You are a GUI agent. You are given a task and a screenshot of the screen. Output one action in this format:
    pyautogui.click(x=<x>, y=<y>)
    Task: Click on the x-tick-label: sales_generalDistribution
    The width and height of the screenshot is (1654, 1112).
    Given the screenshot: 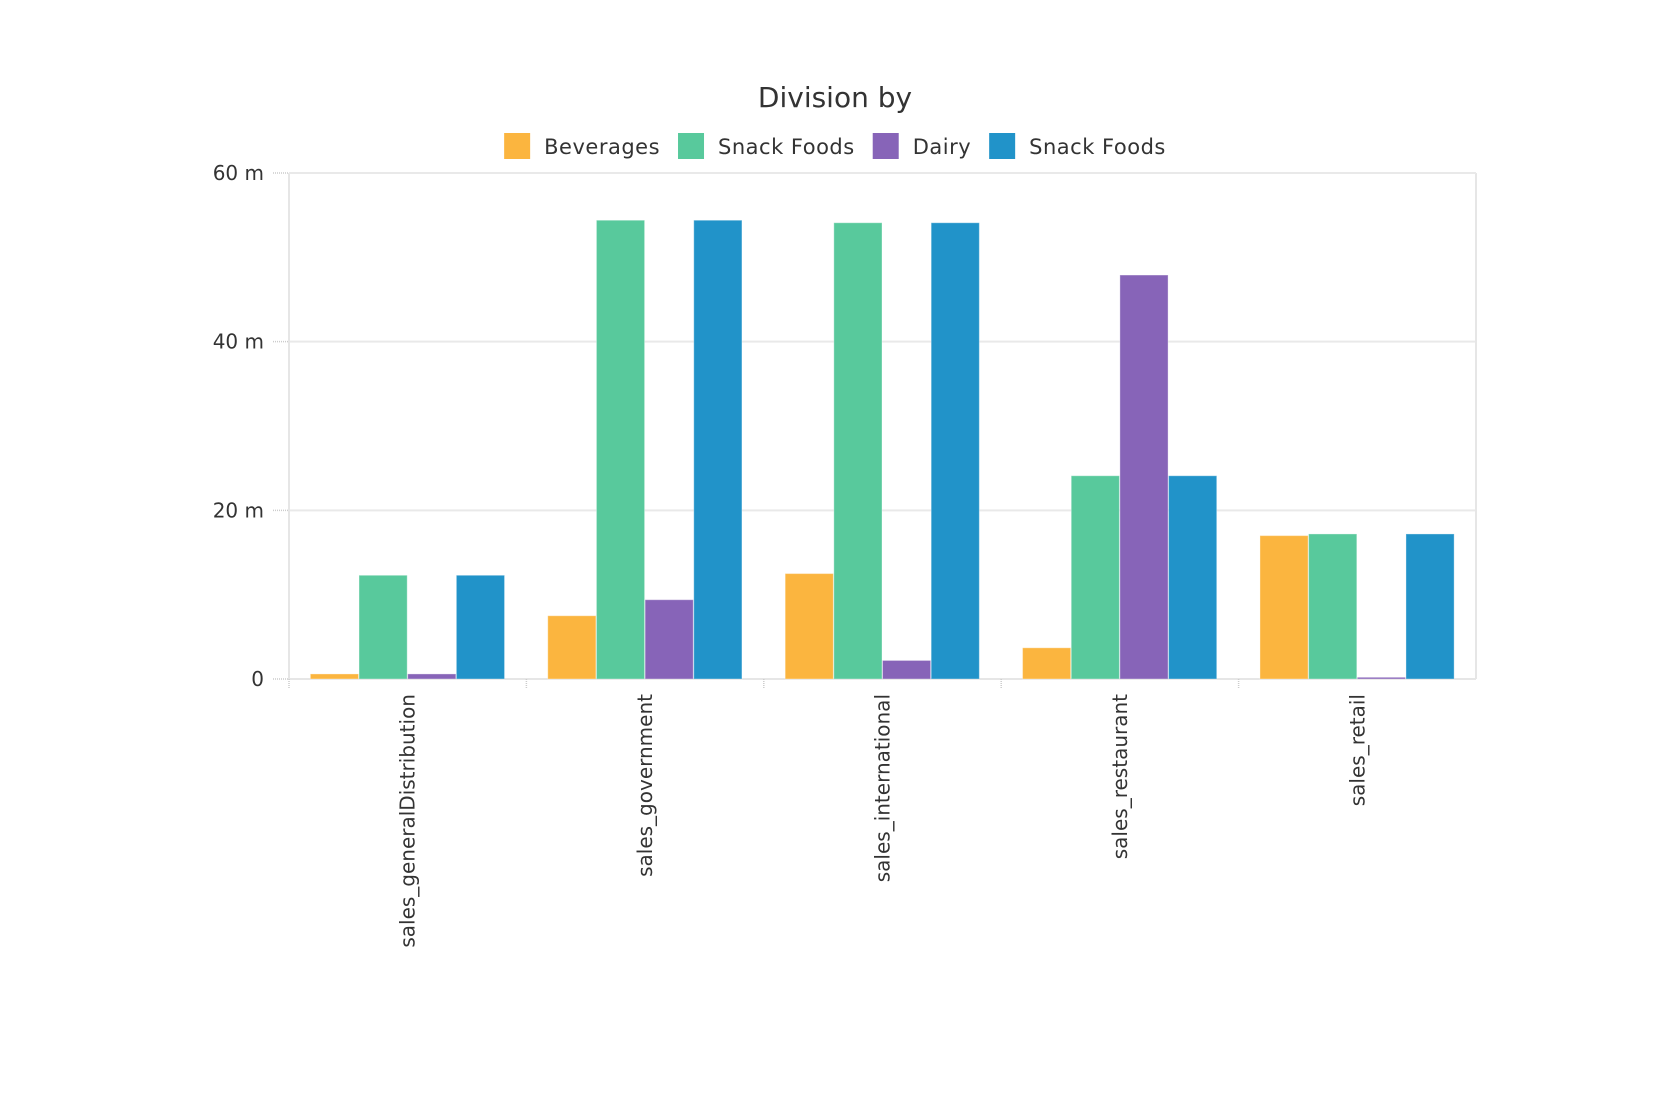 What is the action you would take?
    pyautogui.click(x=408, y=821)
    